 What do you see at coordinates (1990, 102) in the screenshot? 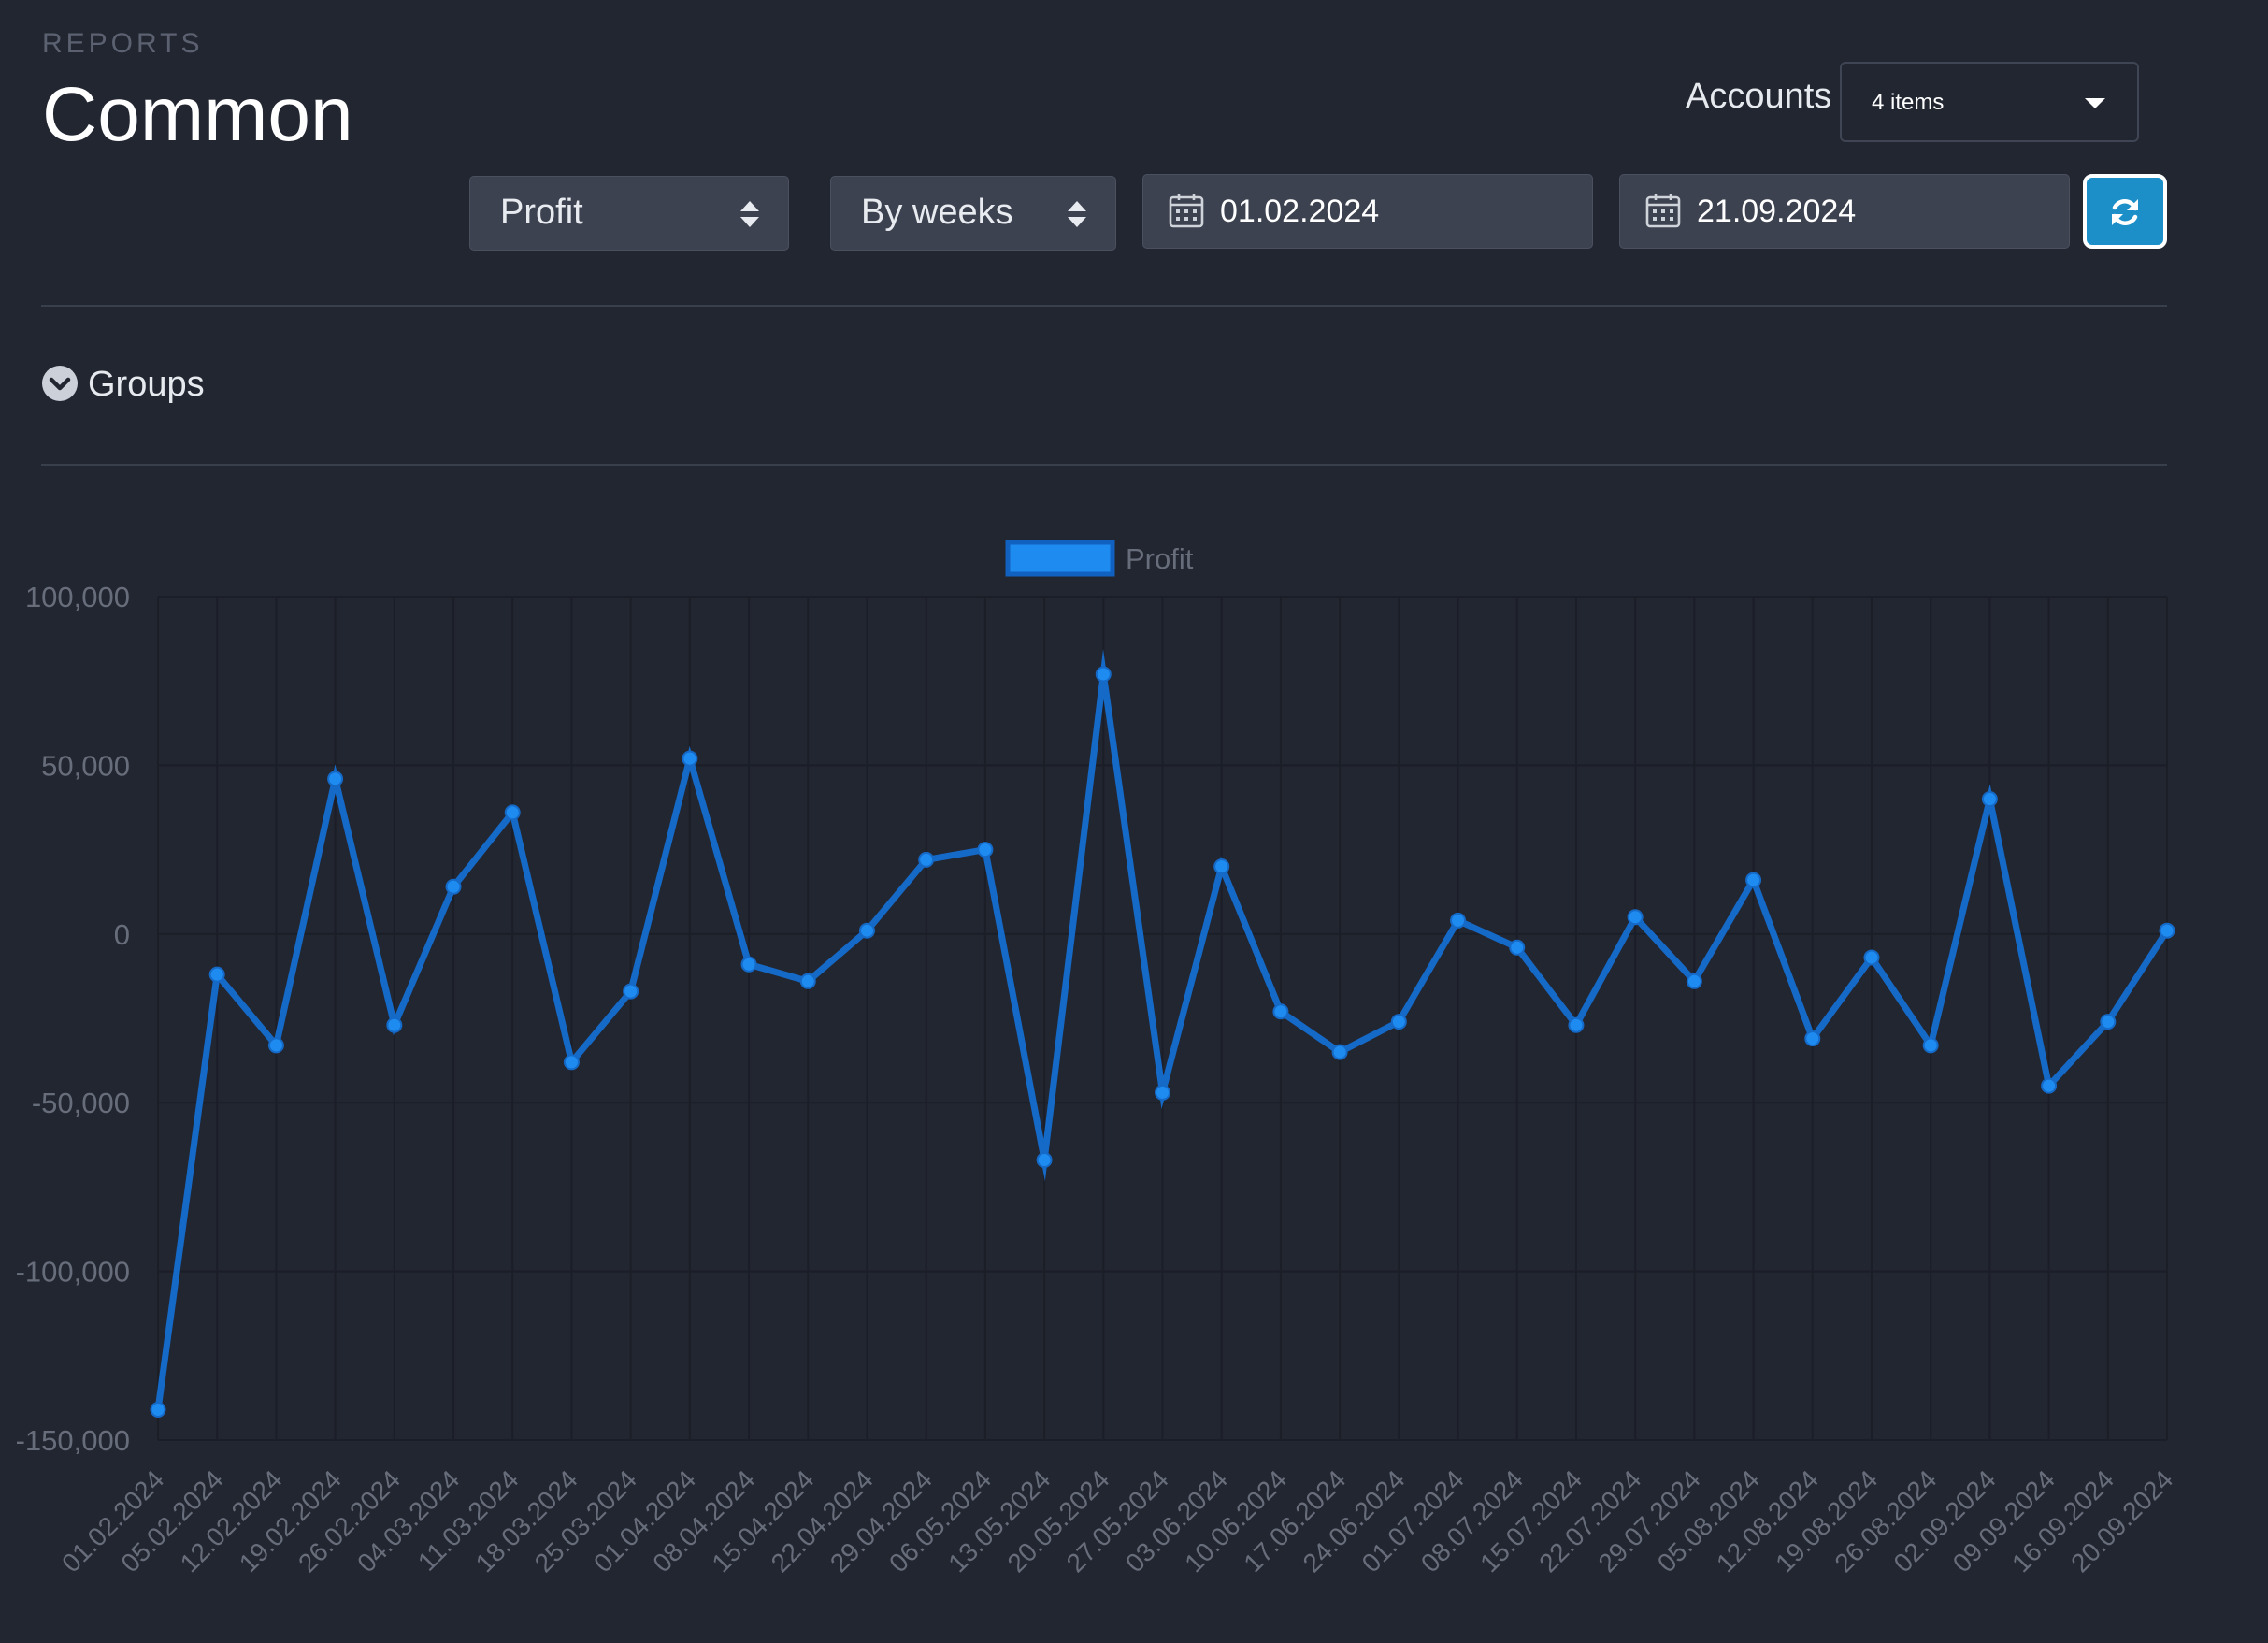
I see `accounts-dropdown: 4 items` at bounding box center [1990, 102].